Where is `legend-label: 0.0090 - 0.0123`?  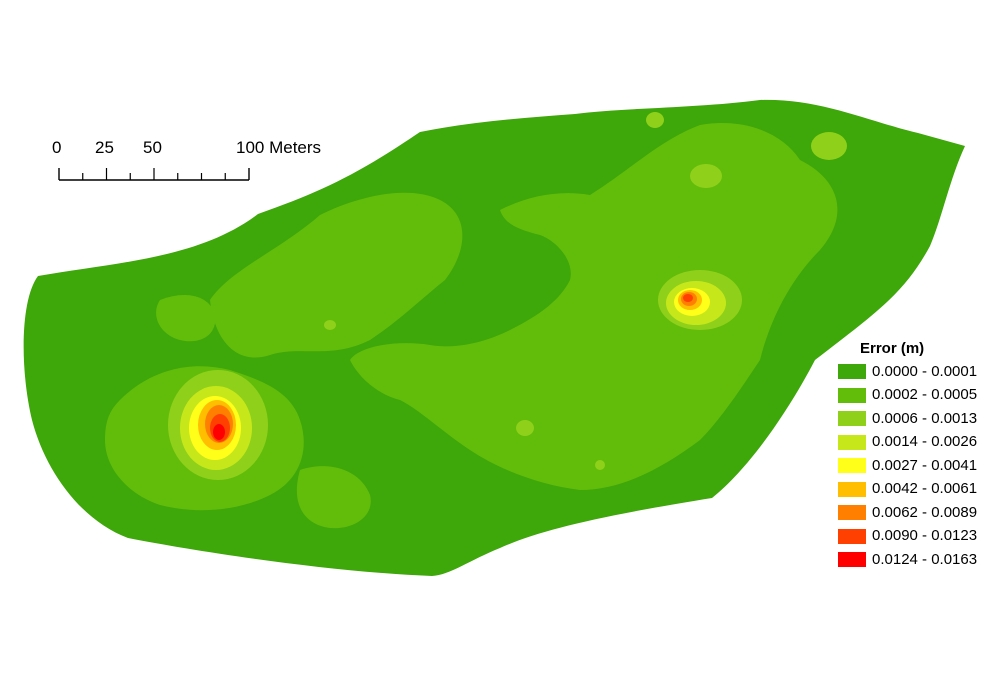 legend-label: 0.0090 - 0.0123 is located at coordinates (925, 536).